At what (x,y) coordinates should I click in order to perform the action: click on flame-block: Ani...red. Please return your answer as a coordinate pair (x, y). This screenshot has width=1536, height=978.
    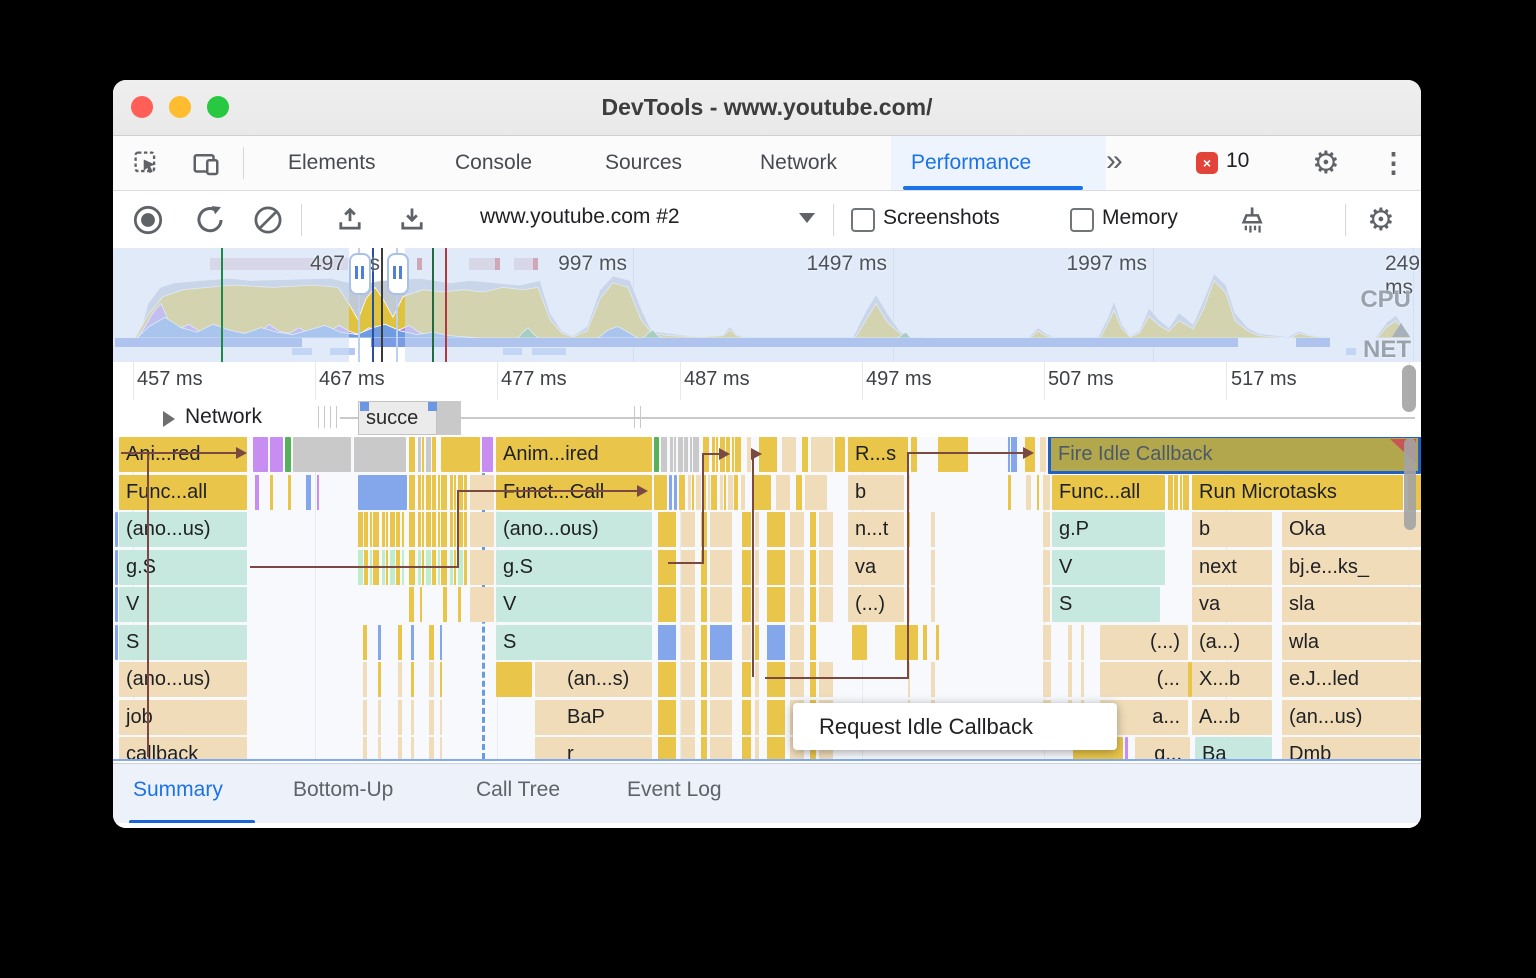
    Looking at the image, I should click on (183, 454).